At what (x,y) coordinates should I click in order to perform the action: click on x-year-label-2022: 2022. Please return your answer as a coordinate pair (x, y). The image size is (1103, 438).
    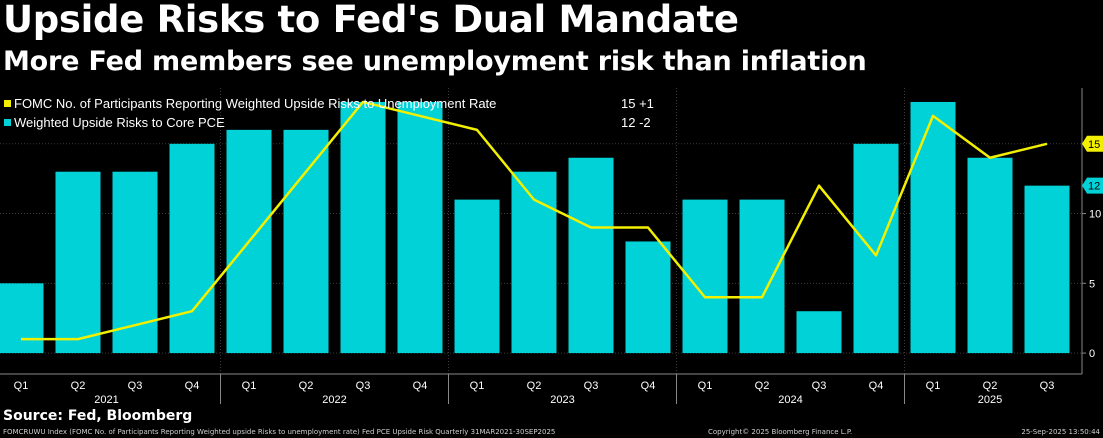
    Looking at the image, I should click on (334, 400).